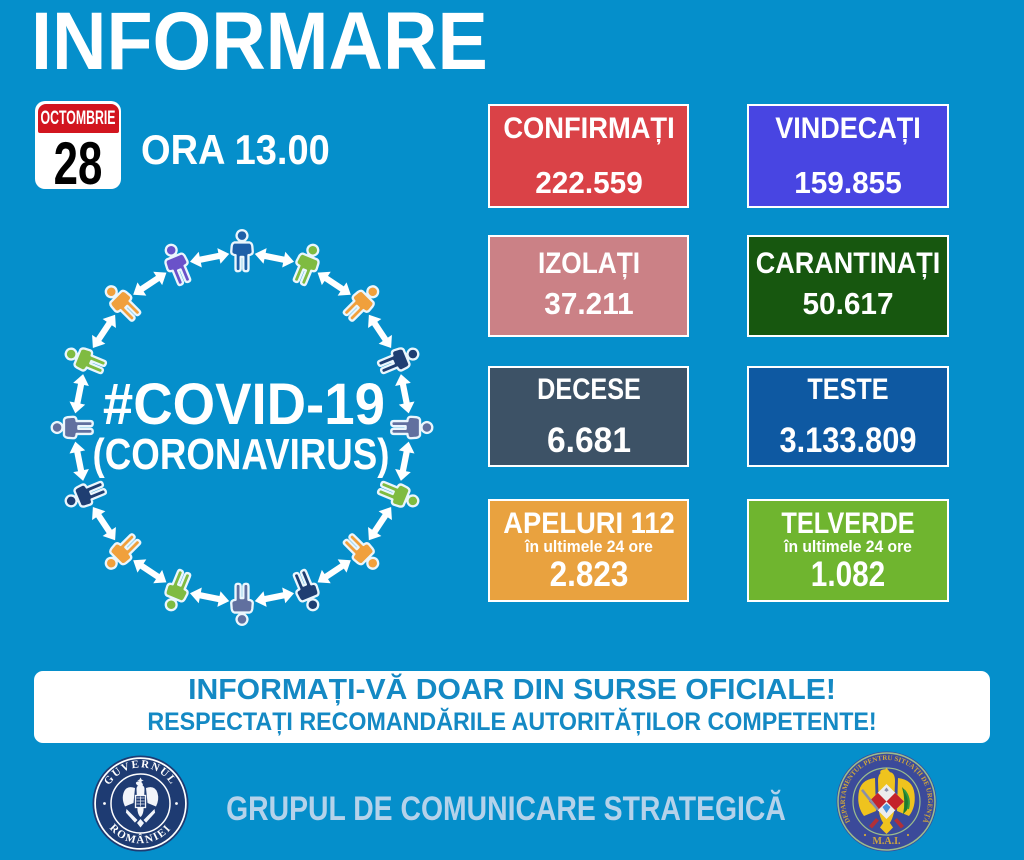 This screenshot has width=1024, height=860. Describe the element at coordinates (886, 841) in the screenshot. I see `svg-text: M.A.I.` at that location.